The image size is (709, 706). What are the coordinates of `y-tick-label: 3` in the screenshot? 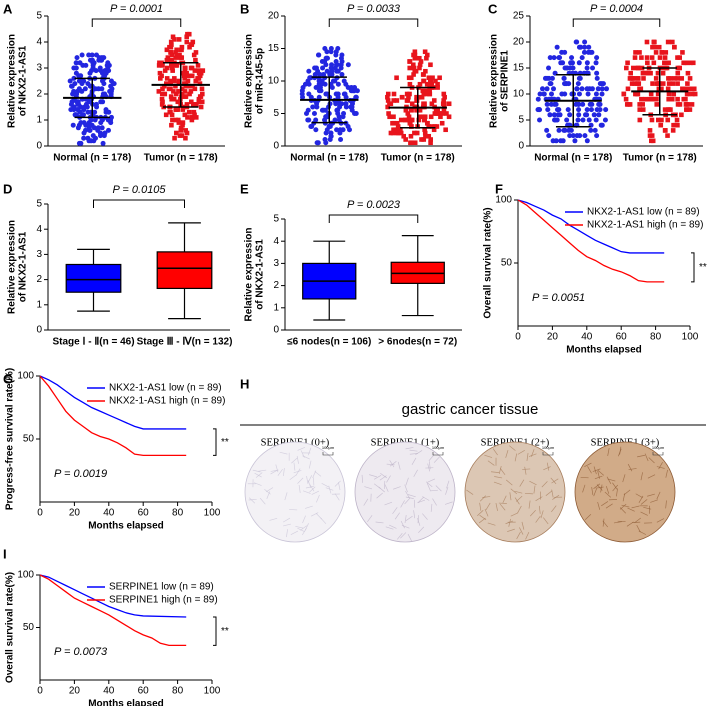 It's located at (39, 68).